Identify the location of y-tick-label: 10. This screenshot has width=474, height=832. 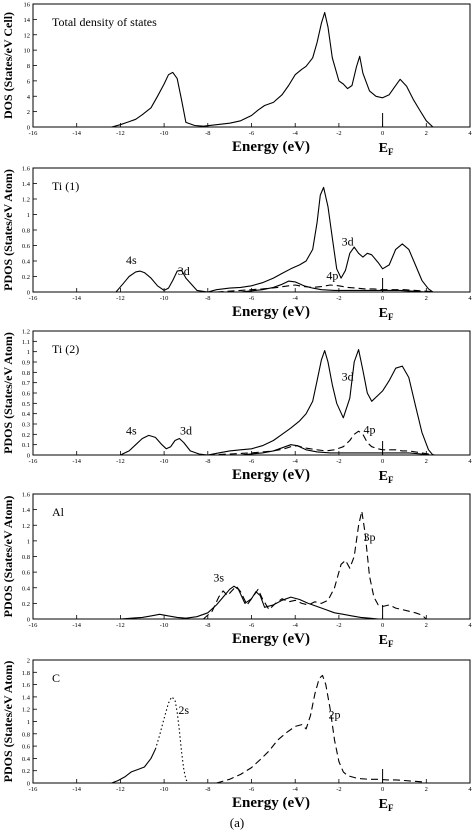
(27, 51).